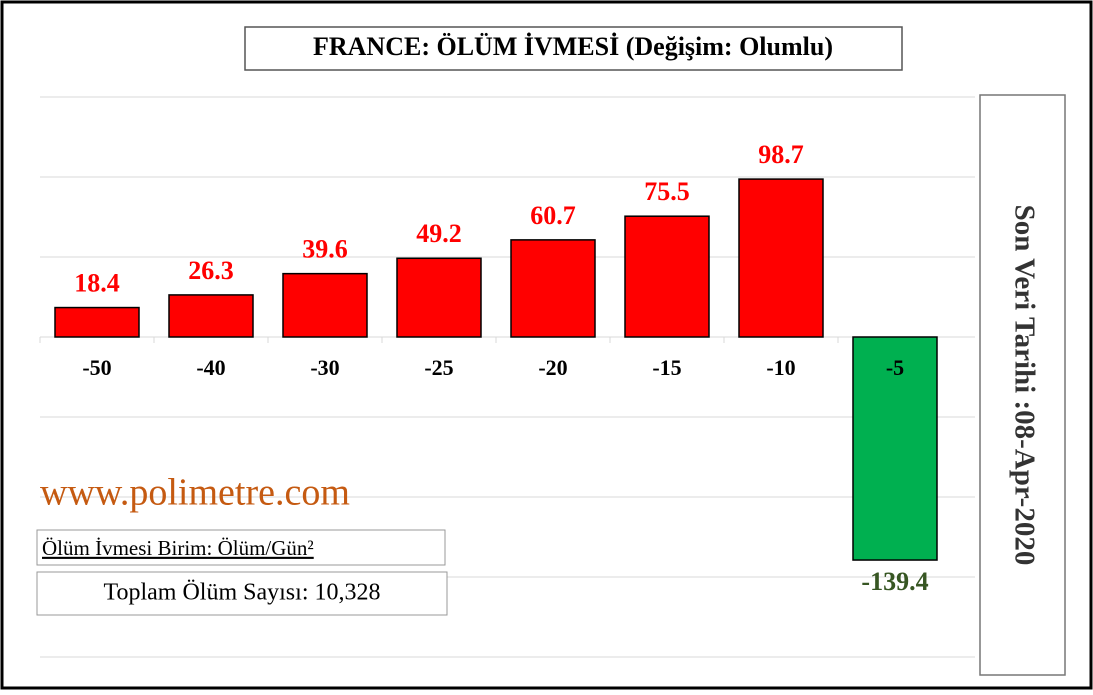 The image size is (1093, 695). What do you see at coordinates (439, 233) in the screenshot?
I see `data-label: 49.2` at bounding box center [439, 233].